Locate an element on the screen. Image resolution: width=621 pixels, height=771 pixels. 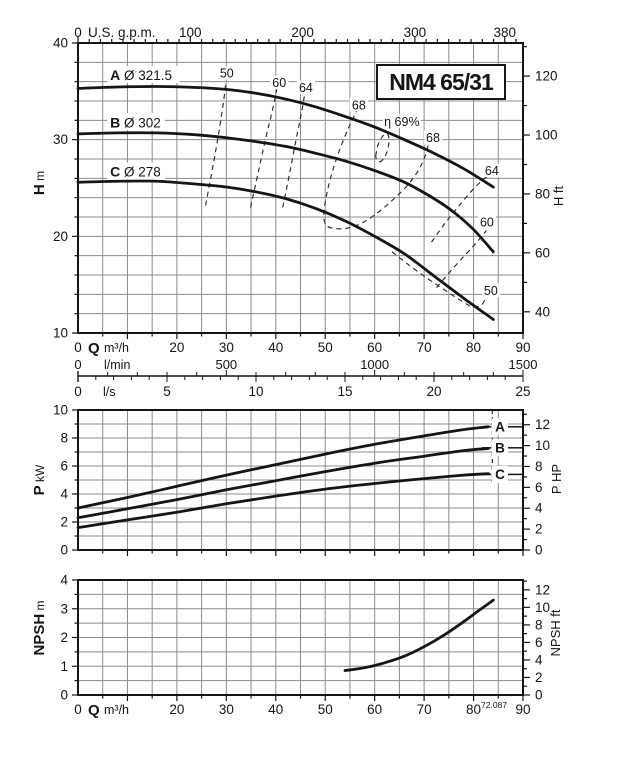
svg-text: 380 is located at coordinates (504, 32).